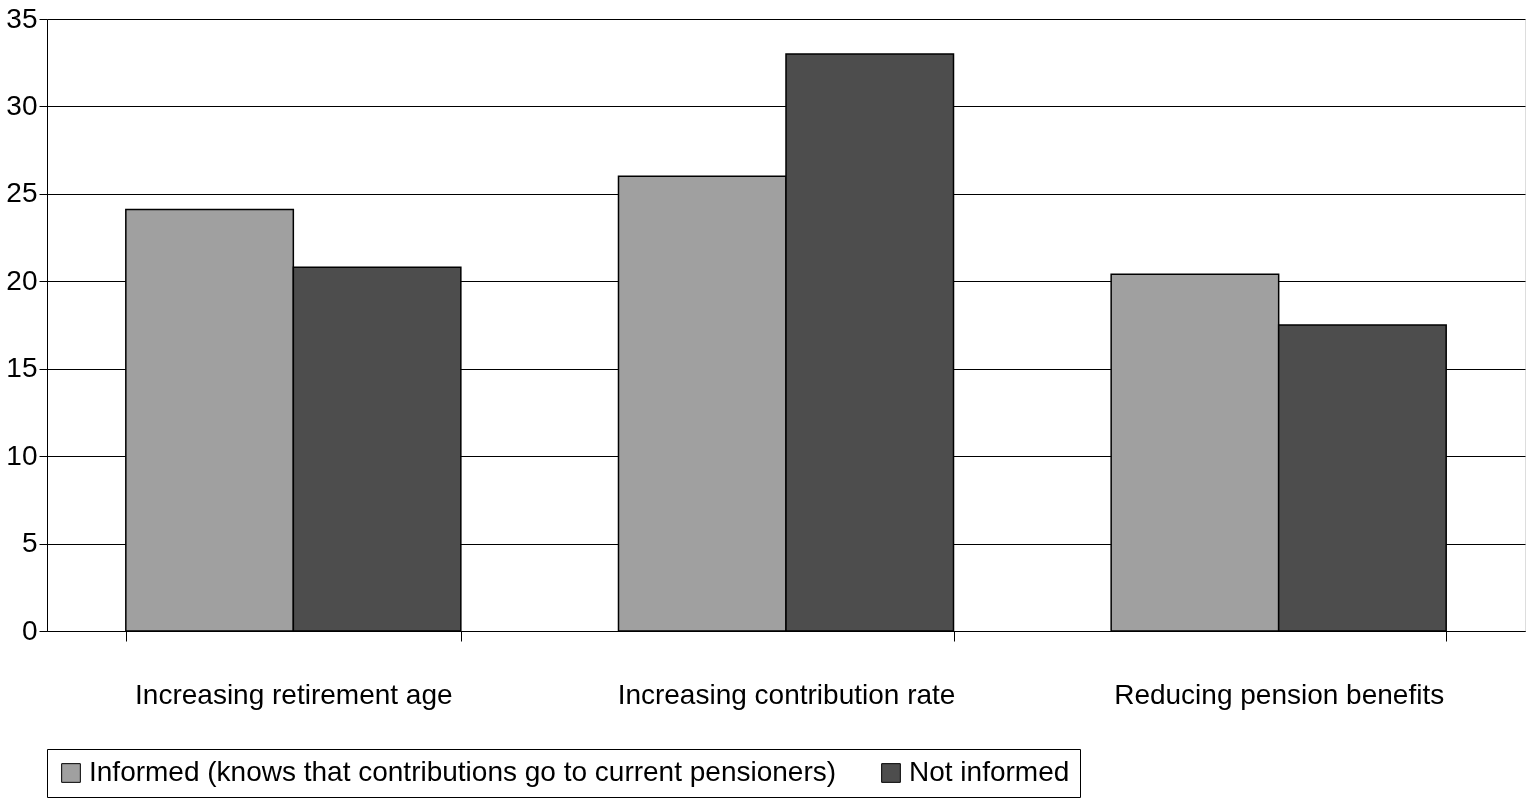 This screenshot has width=1530, height=803. What do you see at coordinates (29, 630) in the screenshot?
I see `y-tick-label: 0` at bounding box center [29, 630].